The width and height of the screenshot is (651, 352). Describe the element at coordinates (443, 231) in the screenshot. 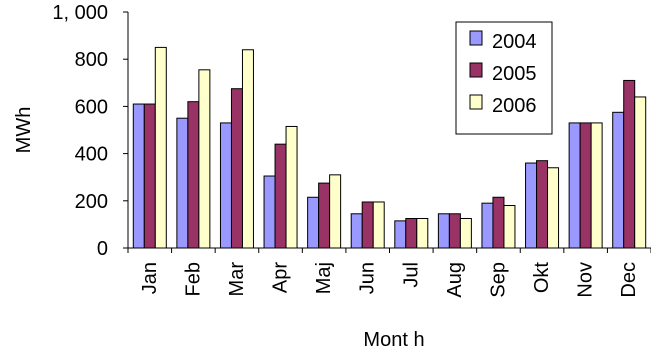

I see `bar-2004-aug` at that location.